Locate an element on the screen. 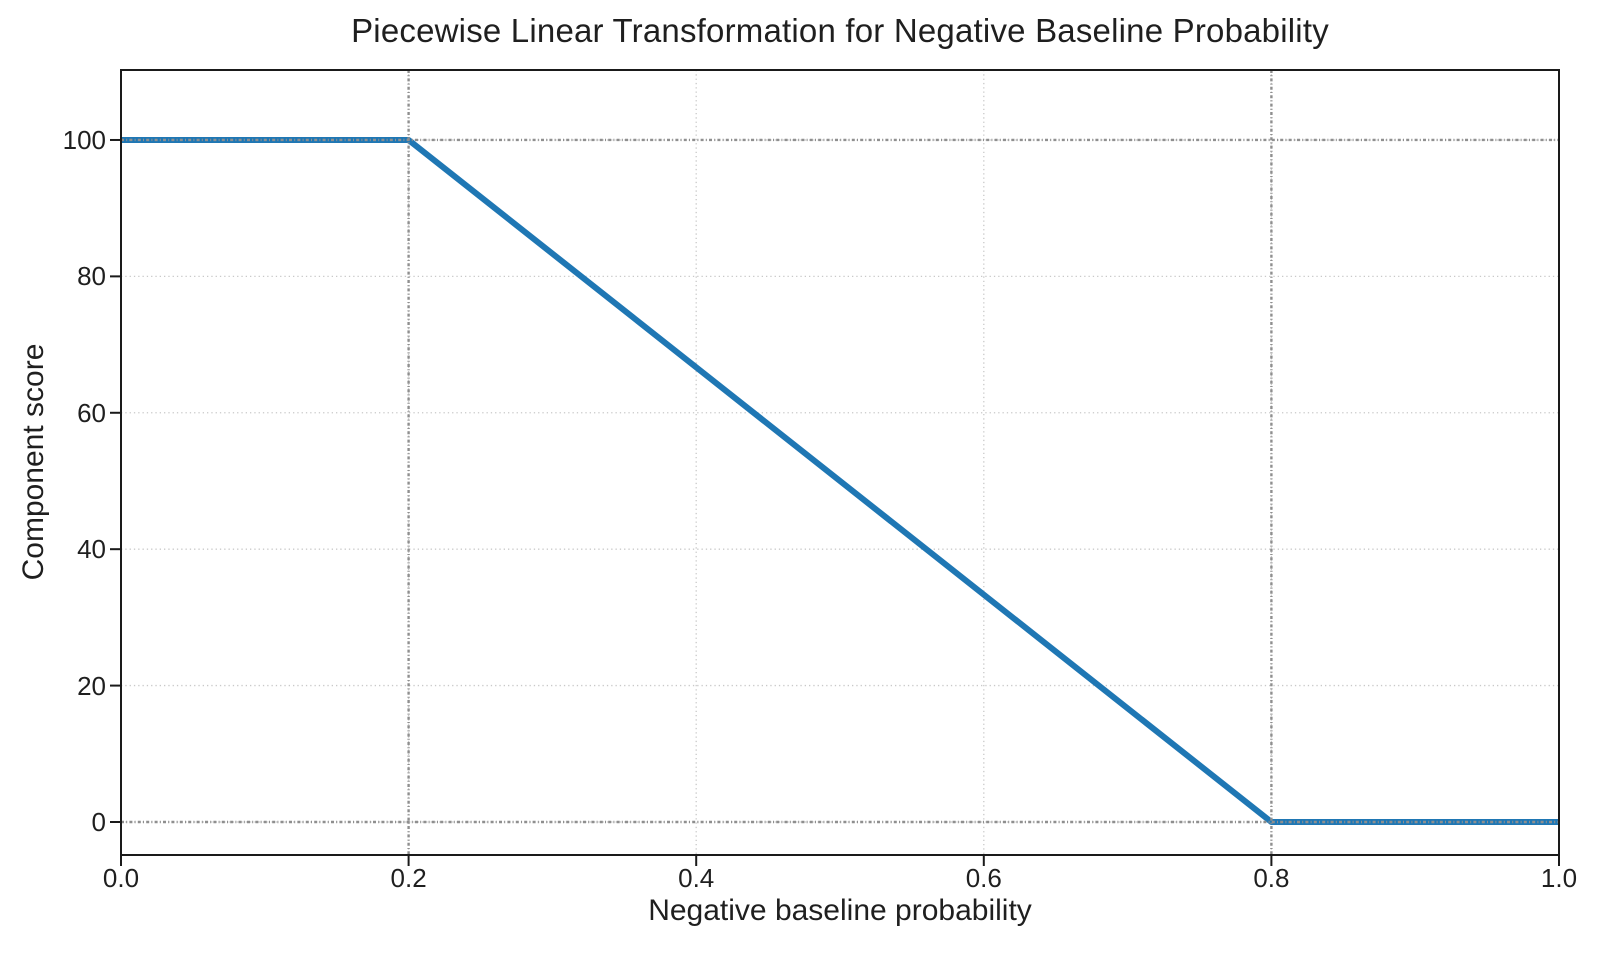 This screenshot has height=960, width=1600. y-tick-label: 40 is located at coordinates (91, 549).